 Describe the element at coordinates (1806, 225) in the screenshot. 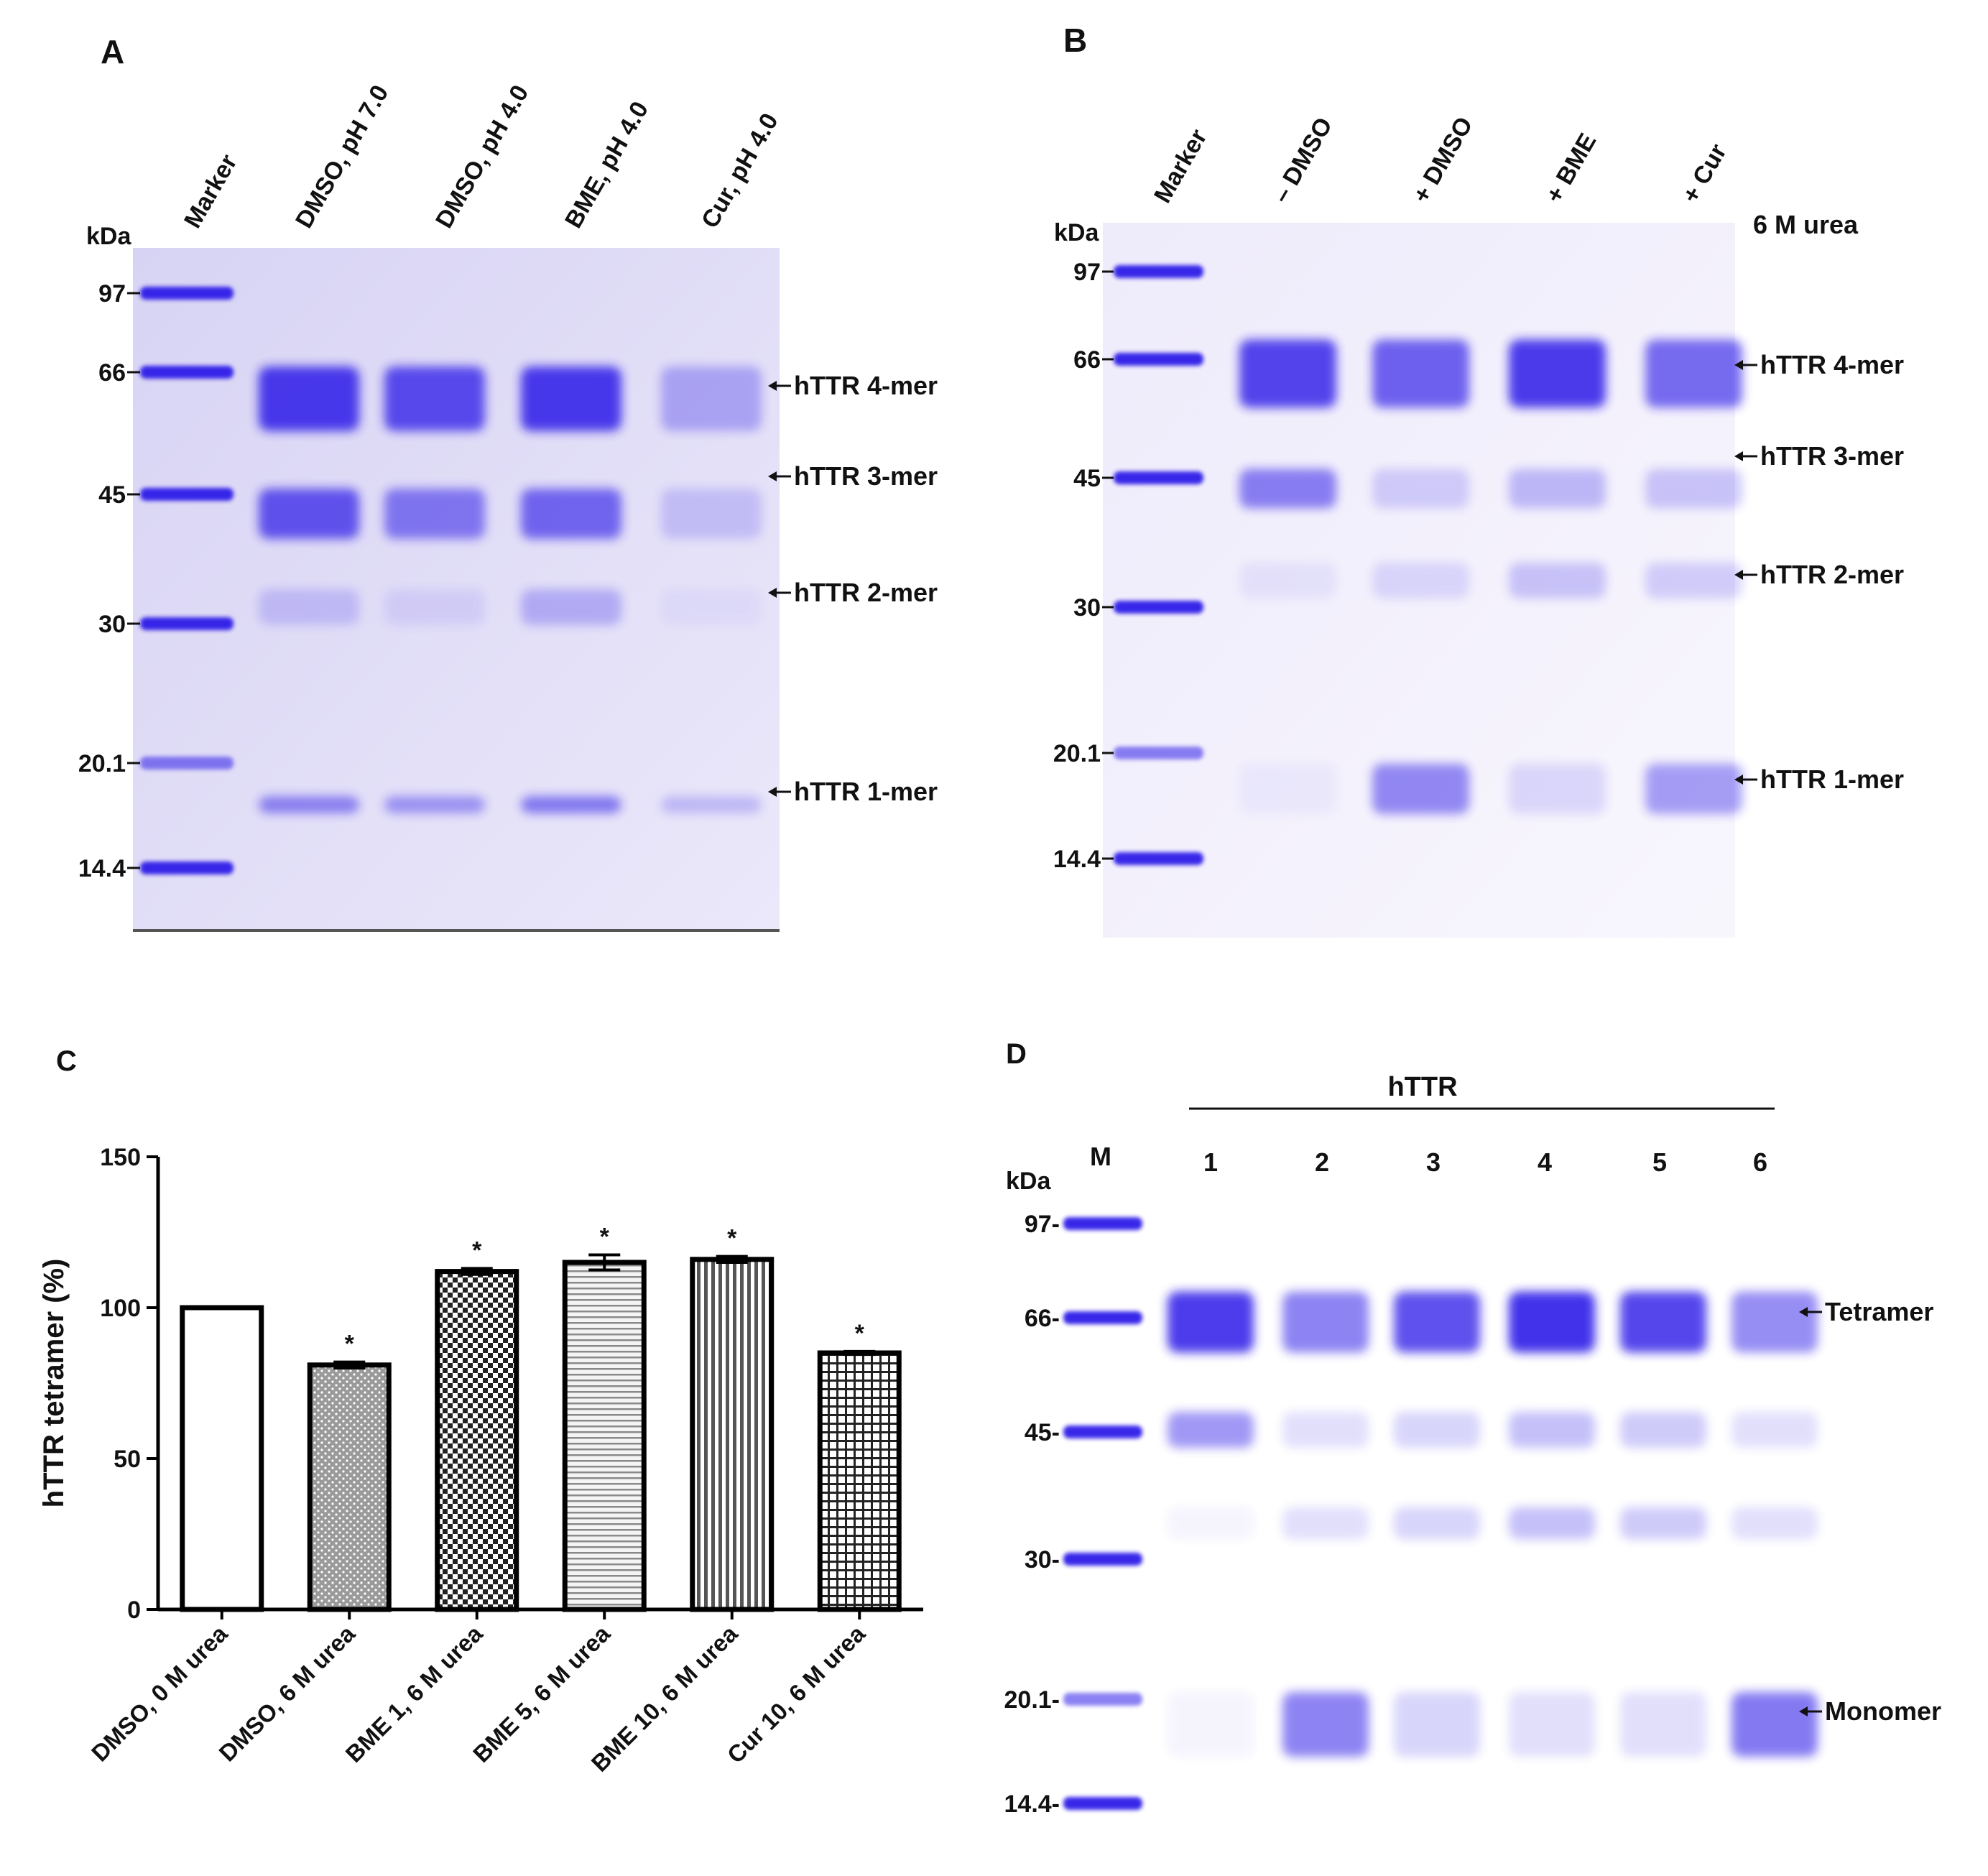

I see `gel-b-urea-label: 6 M urea` at that location.